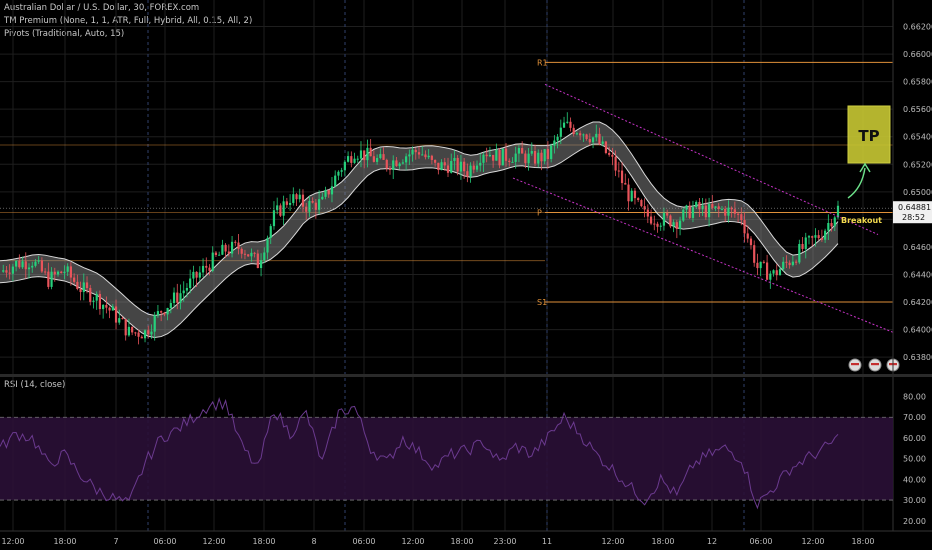 The image size is (932, 550). I want to click on time-tick-label: 8, so click(313, 541).